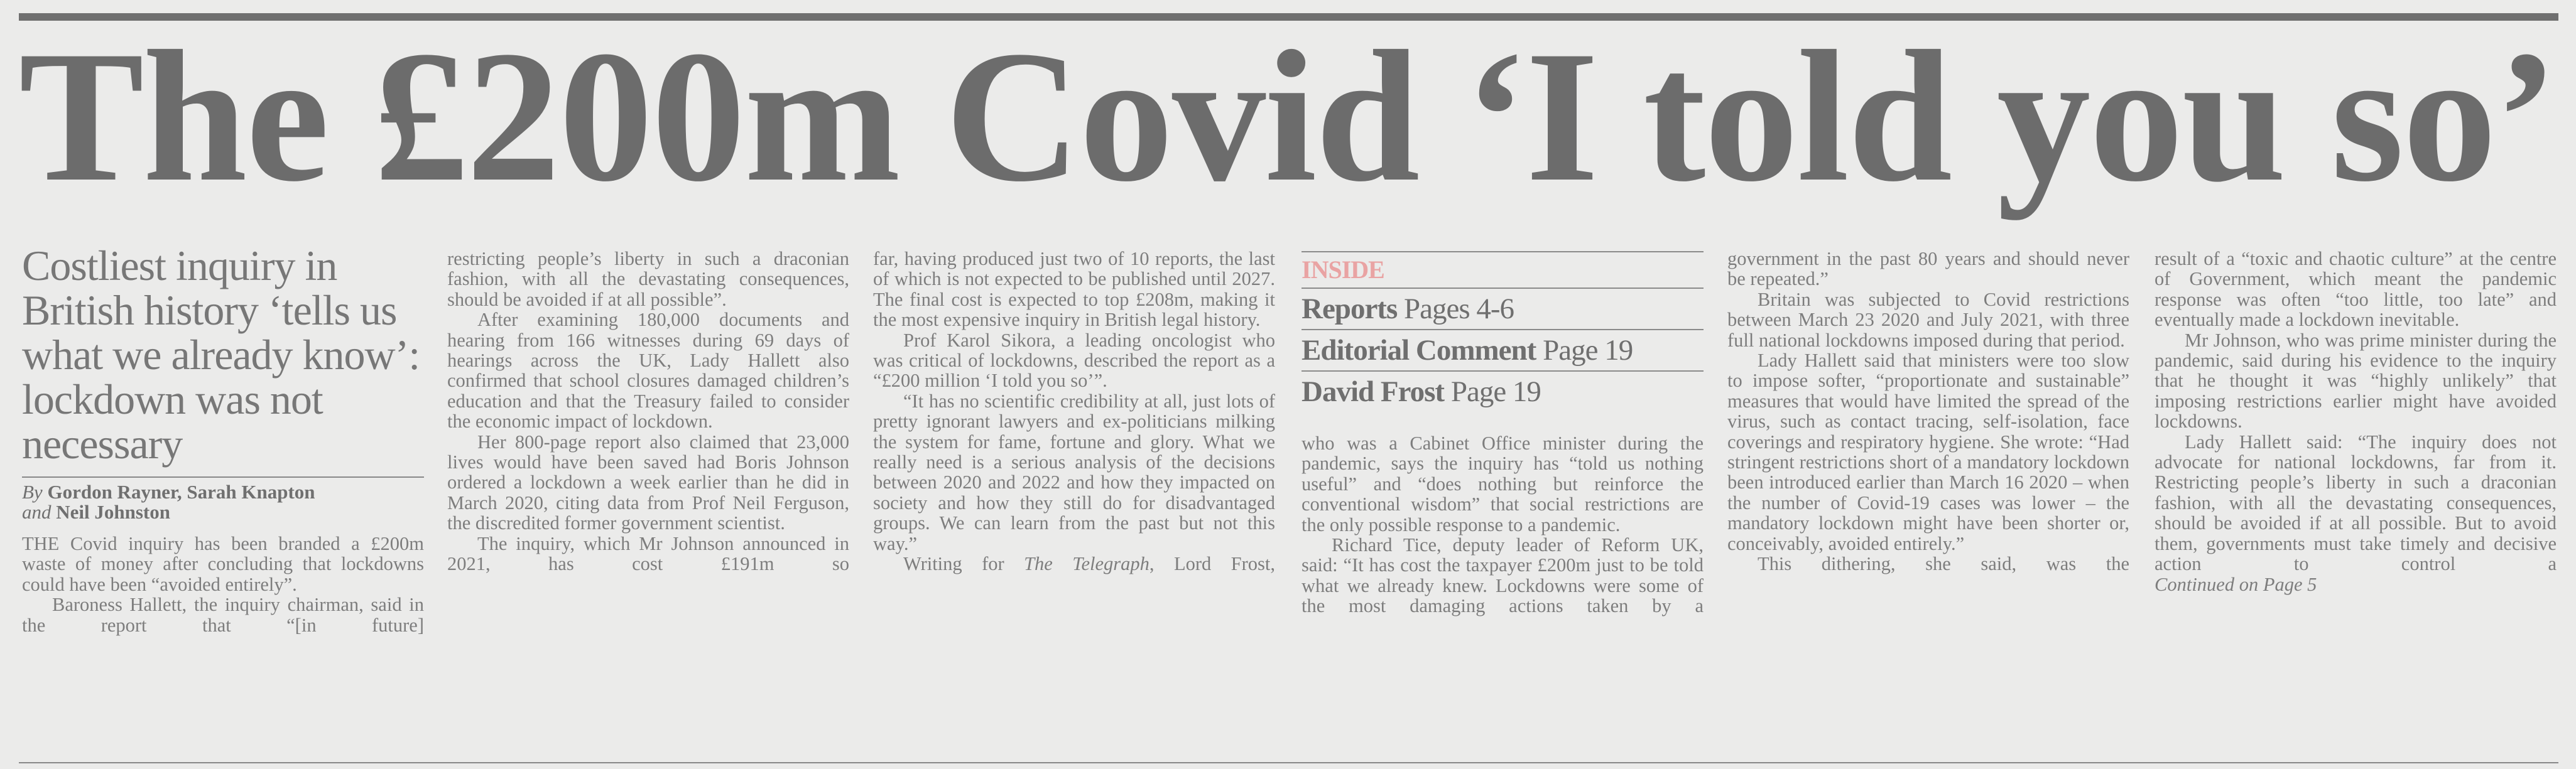 Image resolution: width=2576 pixels, height=769 pixels. What do you see at coordinates (1943, 564) in the screenshot?
I see `paragraph: This dithering, she said, was the` at bounding box center [1943, 564].